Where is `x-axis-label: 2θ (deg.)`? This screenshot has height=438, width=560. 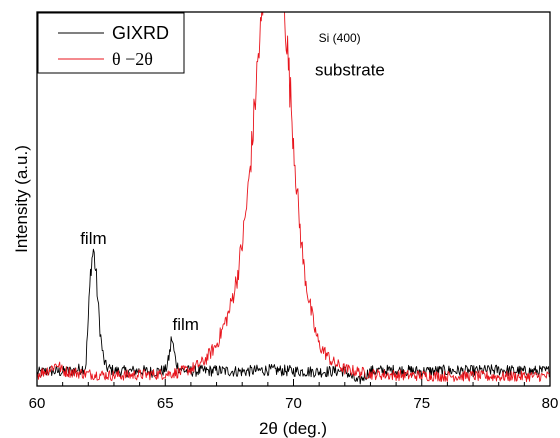
x-axis-label: 2θ (deg.) is located at coordinates (293, 428).